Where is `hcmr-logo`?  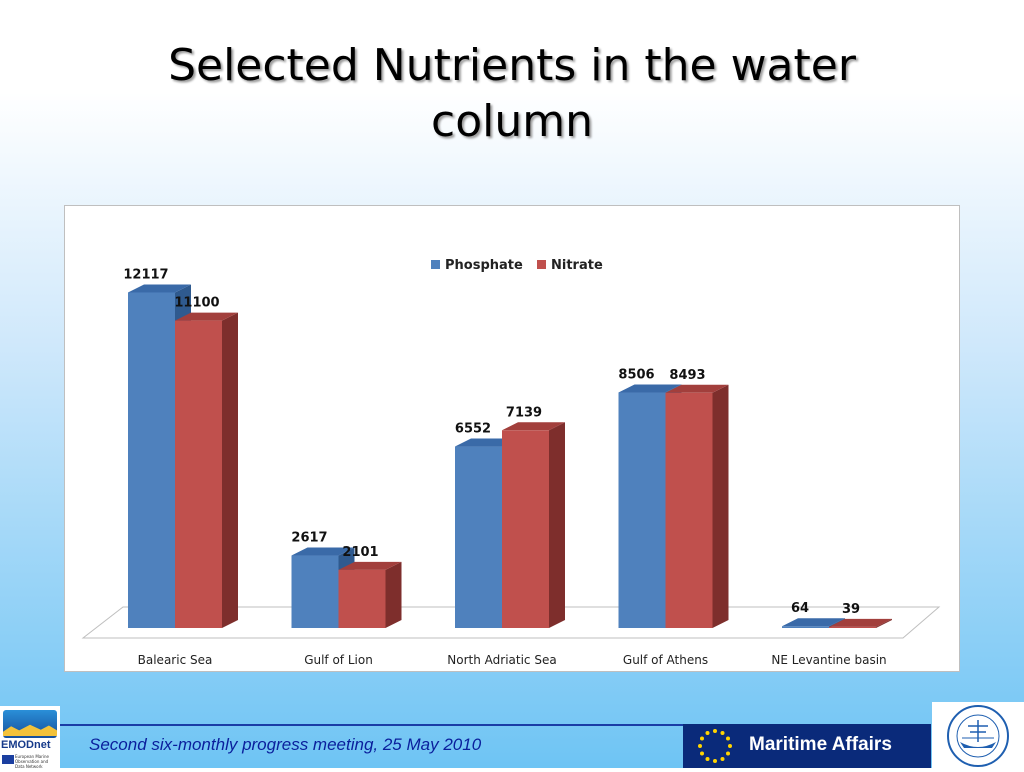
hcmr-logo is located at coordinates (978, 735).